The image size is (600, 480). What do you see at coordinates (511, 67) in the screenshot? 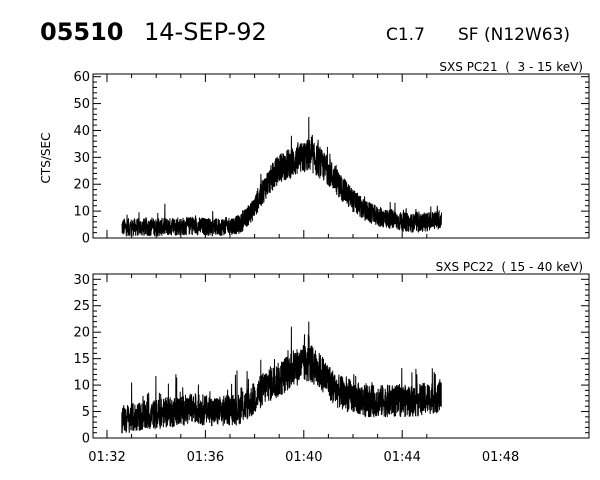
I see `pc21-panel-title: SXS PC21 ( 3 - 15 keV)` at bounding box center [511, 67].